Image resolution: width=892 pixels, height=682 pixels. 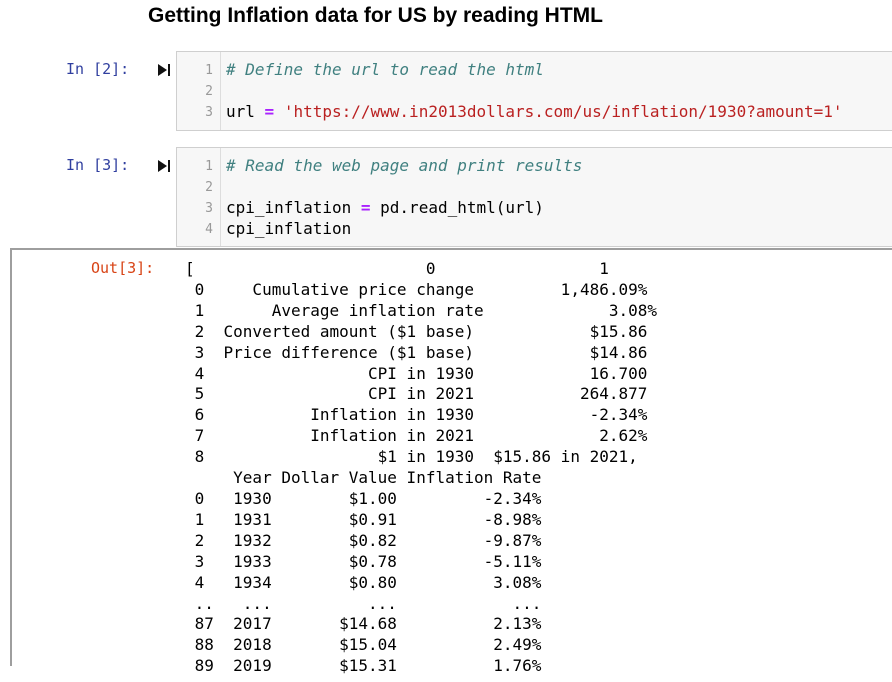 I want to click on output-line: 3 1933 $0.78 -5.11%, so click(x=363, y=561).